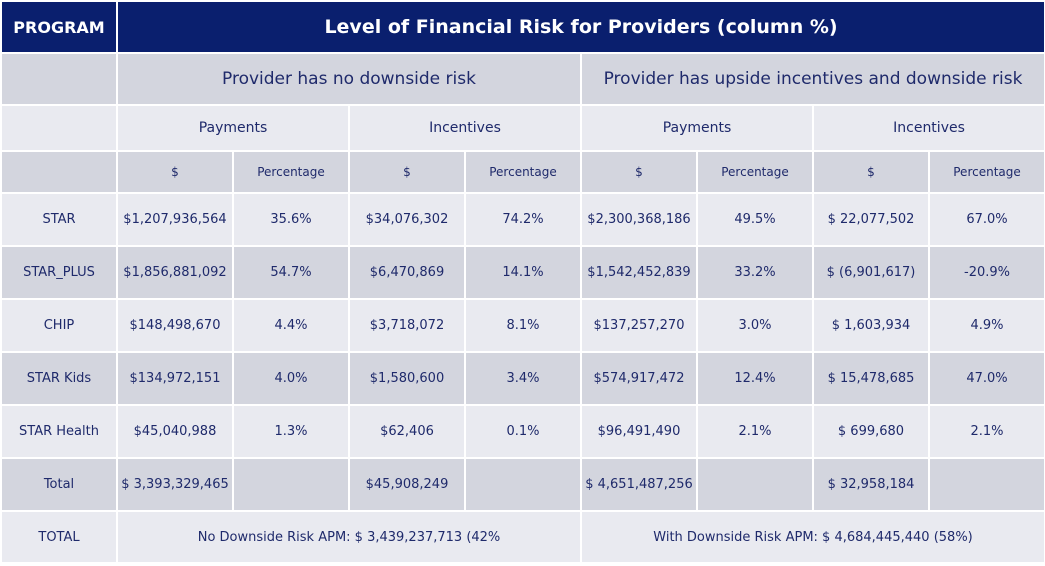  What do you see at coordinates (987, 219) in the screenshot?
I see `table-cell: 67.0%` at bounding box center [987, 219].